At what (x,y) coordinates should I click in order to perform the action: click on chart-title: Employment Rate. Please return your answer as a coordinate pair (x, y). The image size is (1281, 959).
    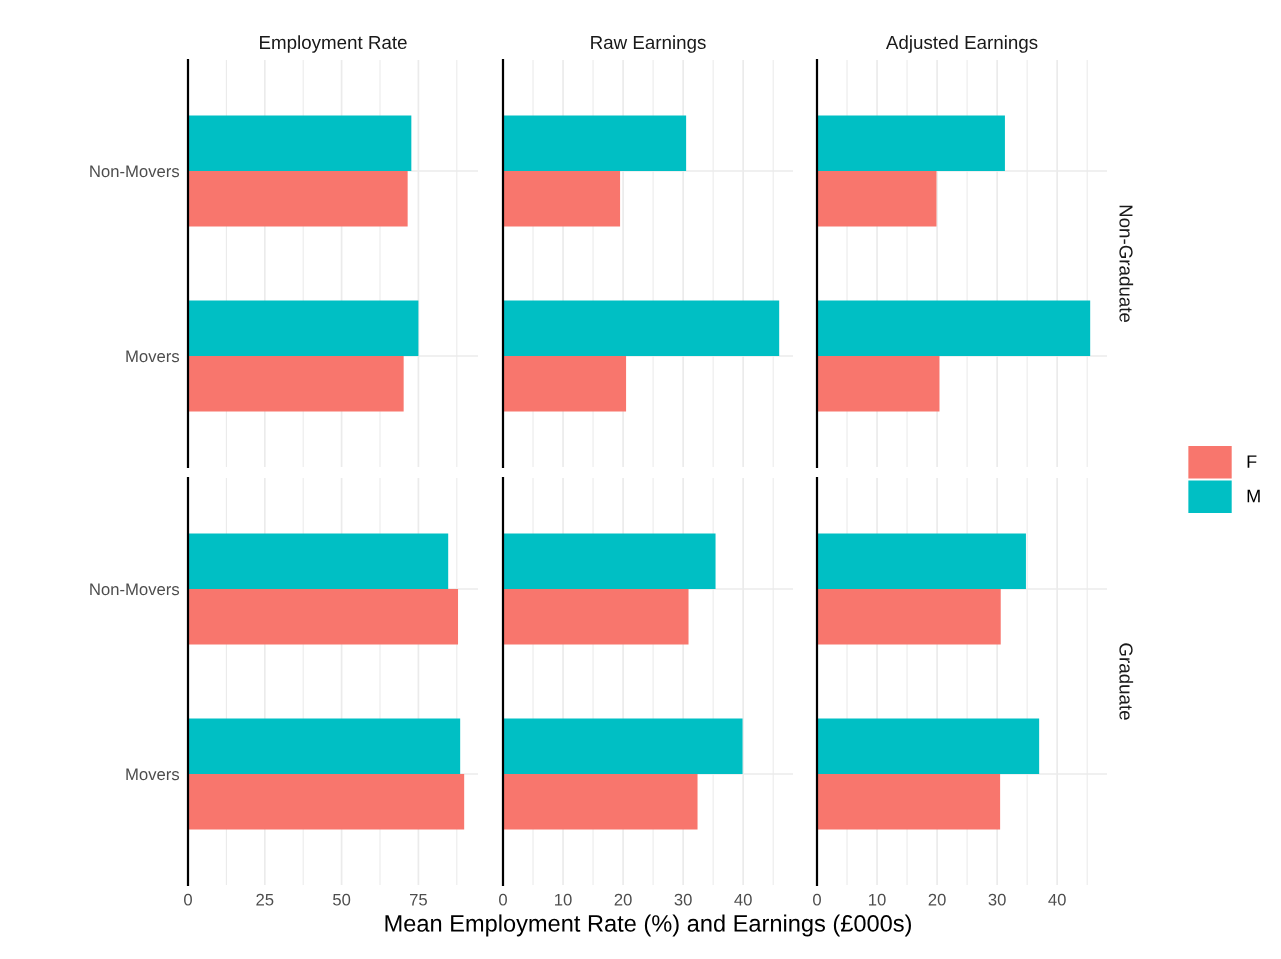
    Looking at the image, I should click on (333, 44).